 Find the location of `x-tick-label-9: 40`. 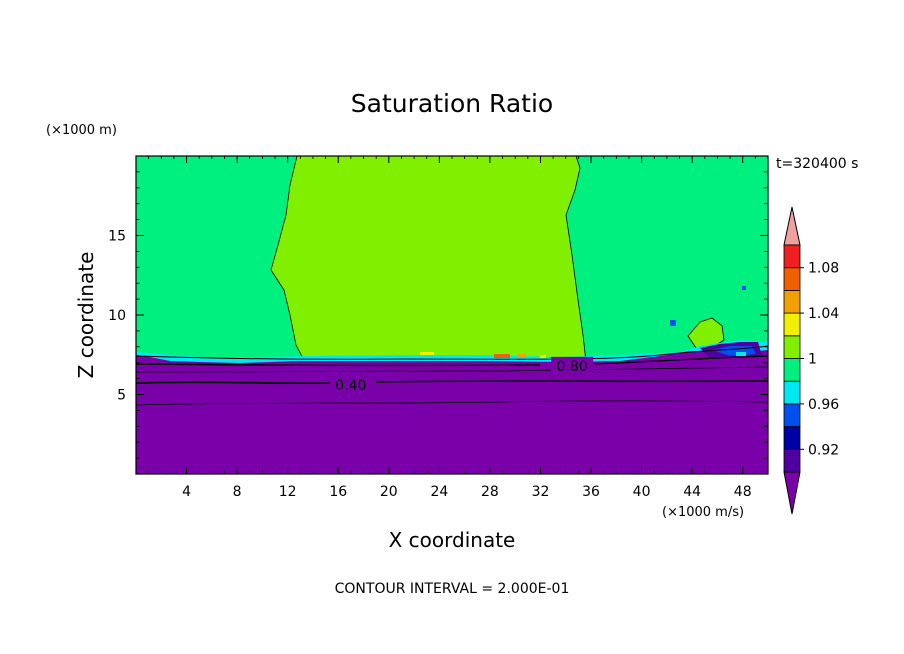

x-tick-label-9: 40 is located at coordinates (642, 492).